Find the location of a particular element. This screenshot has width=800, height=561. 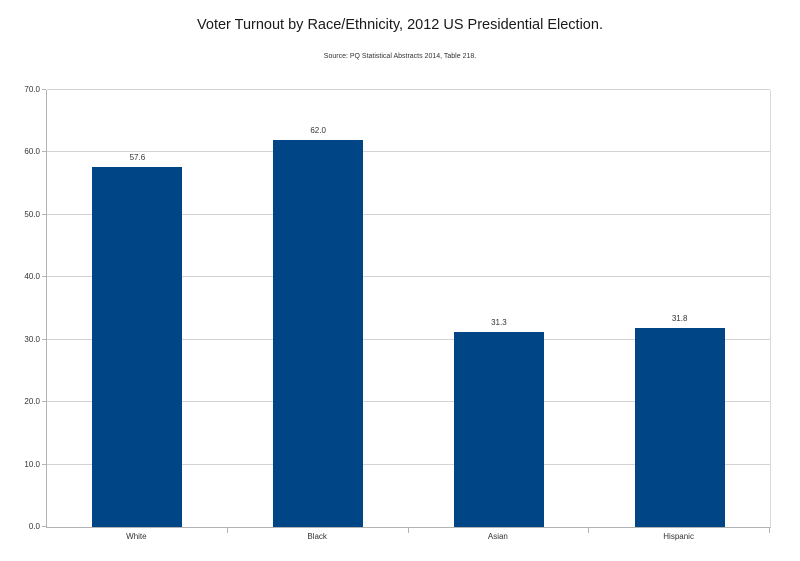

x-axis-label: Hispanic is located at coordinates (678, 536).